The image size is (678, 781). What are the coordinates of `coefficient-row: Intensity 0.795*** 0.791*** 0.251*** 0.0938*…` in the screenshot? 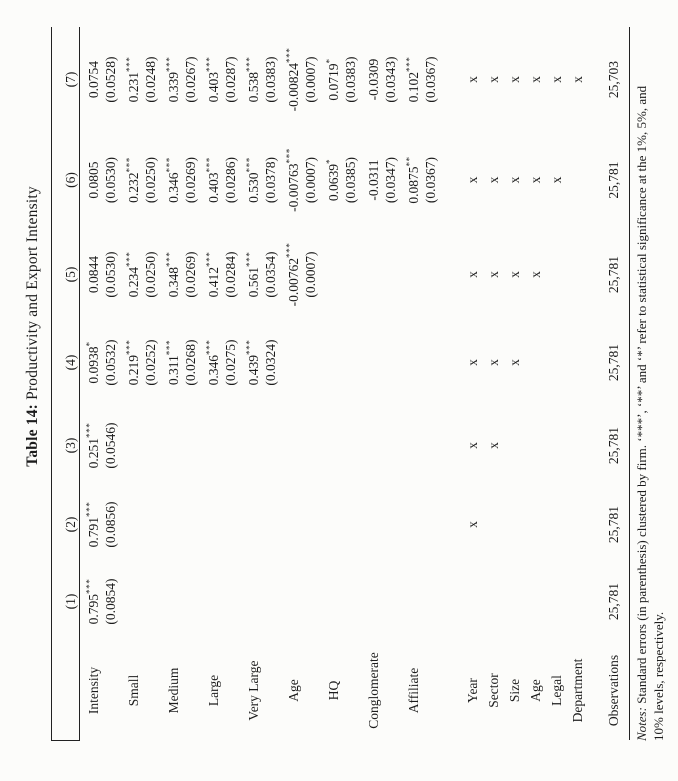 It's located at (91, 384).